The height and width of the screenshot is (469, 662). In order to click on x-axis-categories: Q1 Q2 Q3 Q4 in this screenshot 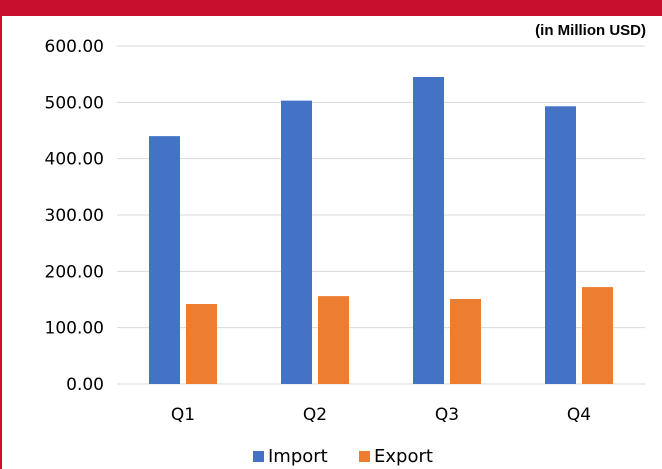, I will do `click(381, 415)`.